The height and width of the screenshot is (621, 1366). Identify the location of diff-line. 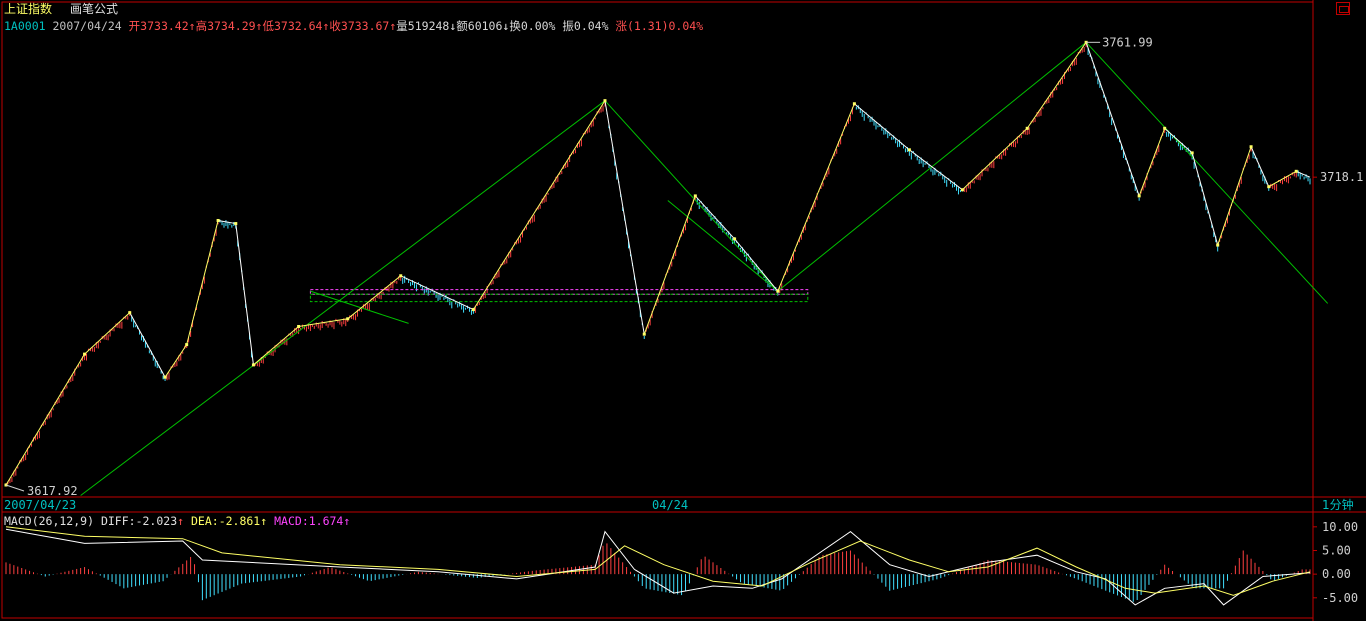
(658, 567).